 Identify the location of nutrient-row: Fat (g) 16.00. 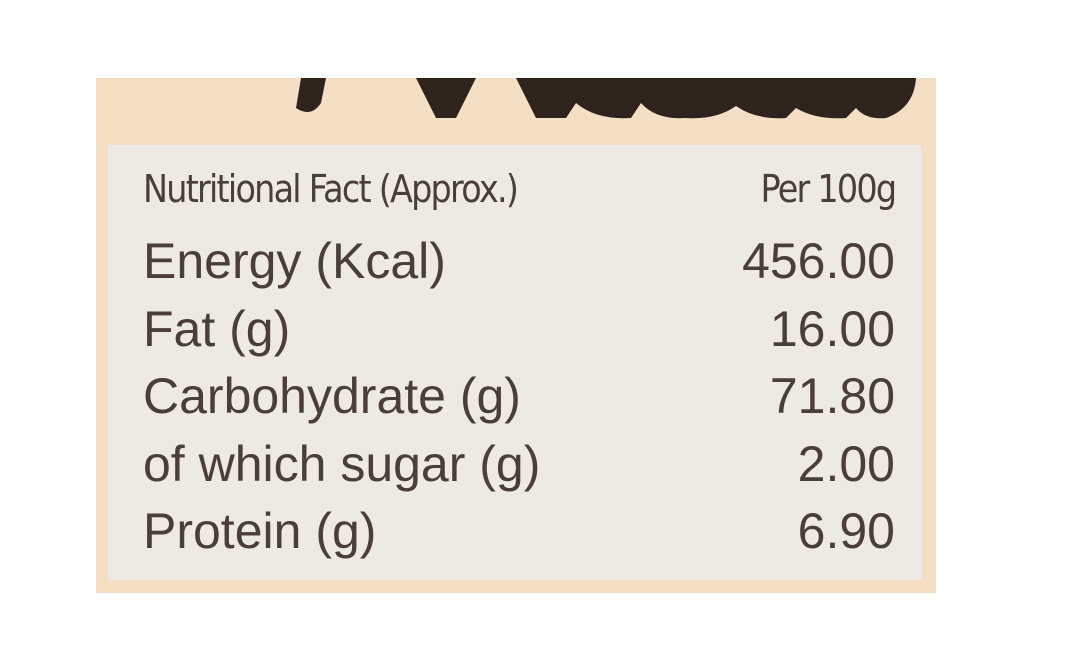
(519, 329).